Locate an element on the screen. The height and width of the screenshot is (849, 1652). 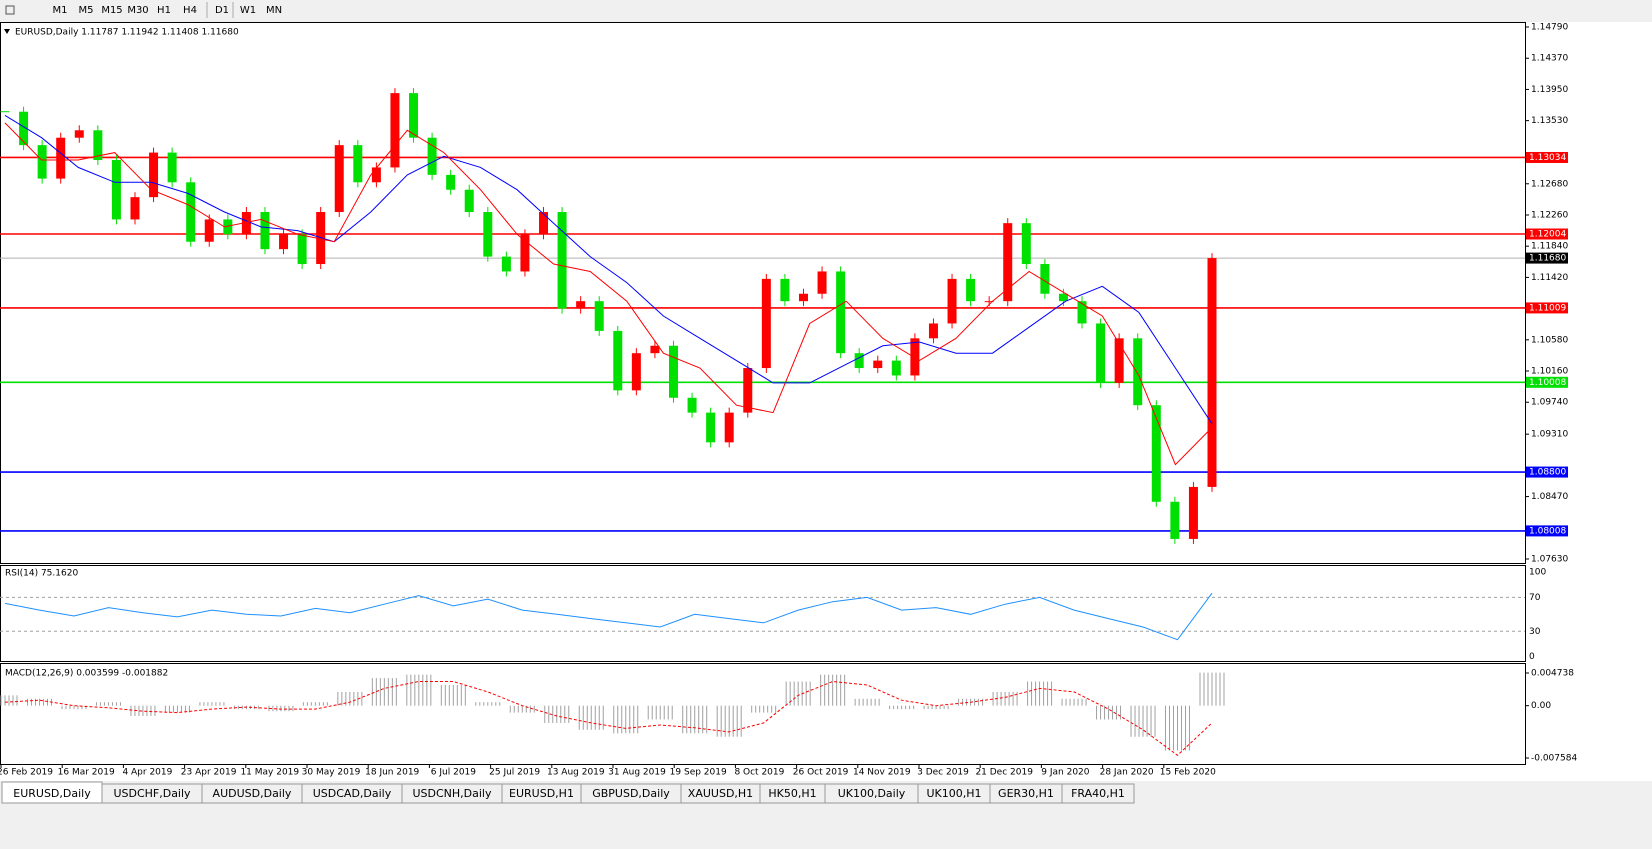
tab-label: USDCNH,Daily is located at coordinates (452, 793).